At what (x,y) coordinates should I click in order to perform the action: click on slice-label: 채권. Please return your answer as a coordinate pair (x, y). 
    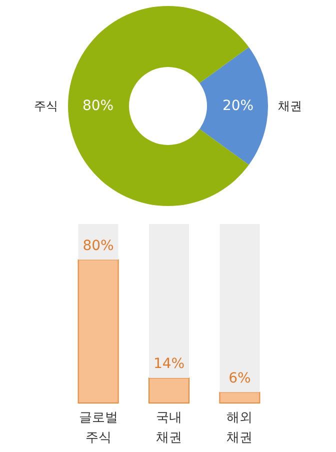
    Looking at the image, I should click on (290, 106).